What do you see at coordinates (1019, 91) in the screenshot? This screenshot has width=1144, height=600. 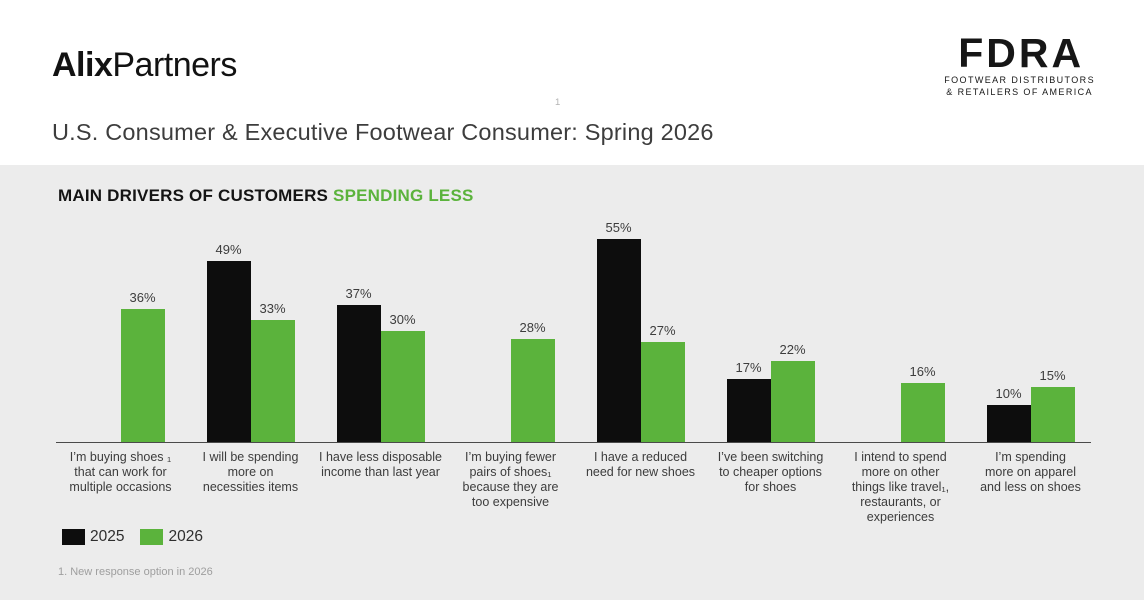 I see `fdra-logo-line2: & RETAILERS OF AMERICA` at bounding box center [1019, 91].